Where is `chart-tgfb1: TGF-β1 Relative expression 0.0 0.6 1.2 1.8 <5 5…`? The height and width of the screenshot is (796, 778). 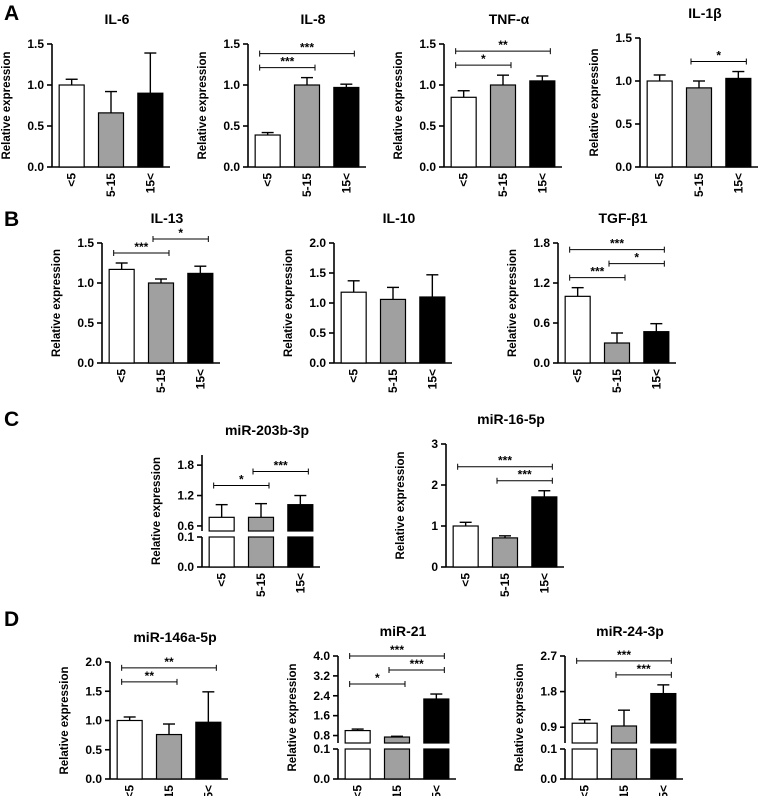 chart-tgfb1: TGF-β1 Relative expression 0.0 0.6 1.2 1.8 <5 5… is located at coordinates (591, 301).